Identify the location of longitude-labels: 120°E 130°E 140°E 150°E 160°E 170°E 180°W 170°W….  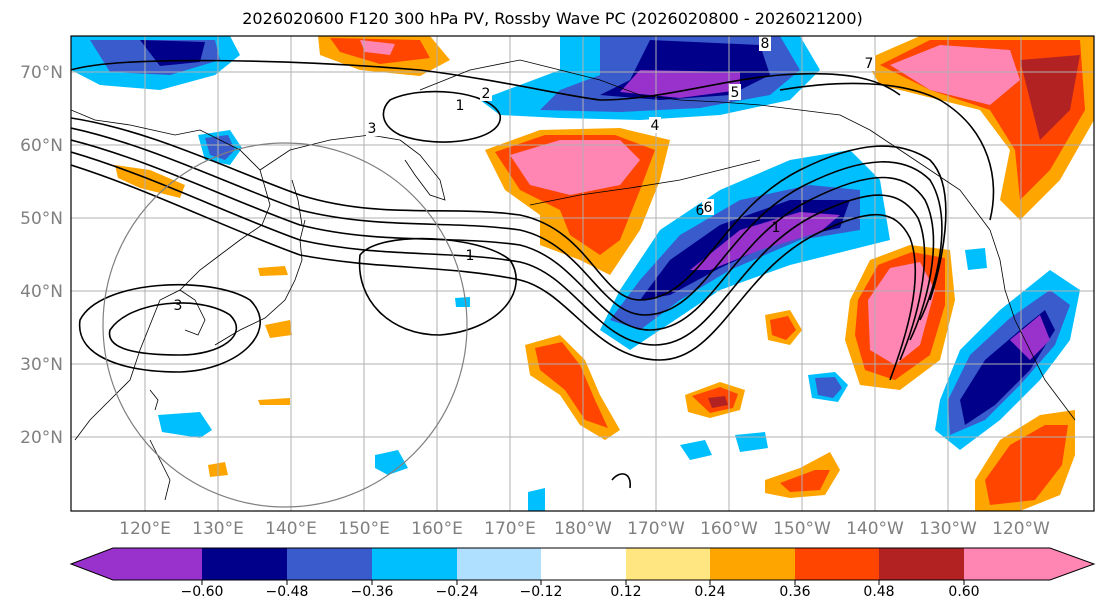
(584, 529).